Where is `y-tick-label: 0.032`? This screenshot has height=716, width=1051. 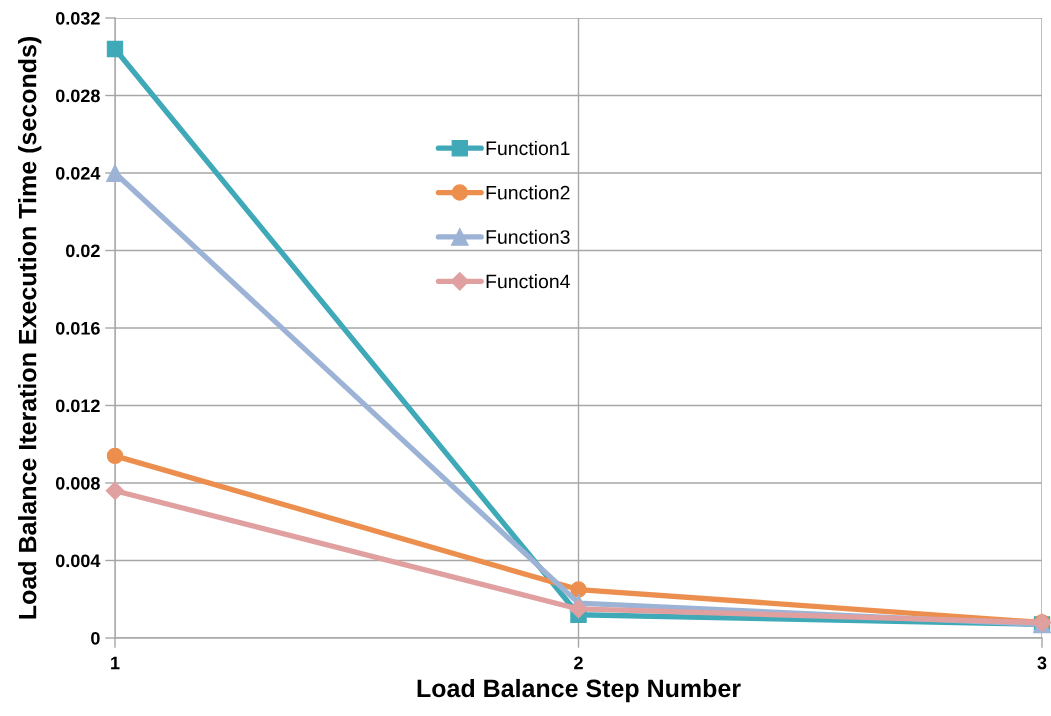 y-tick-label: 0.032 is located at coordinates (77, 18).